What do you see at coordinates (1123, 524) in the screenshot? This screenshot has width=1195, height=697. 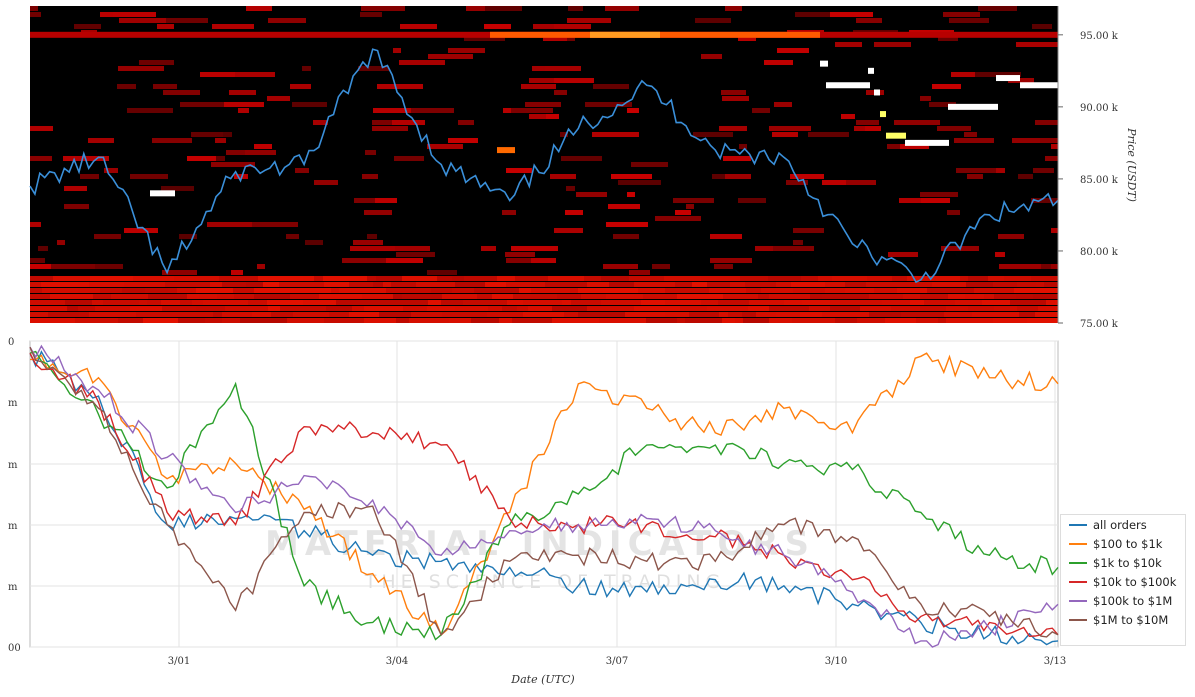 I see `legend-entry: all orders` at bounding box center [1123, 524].